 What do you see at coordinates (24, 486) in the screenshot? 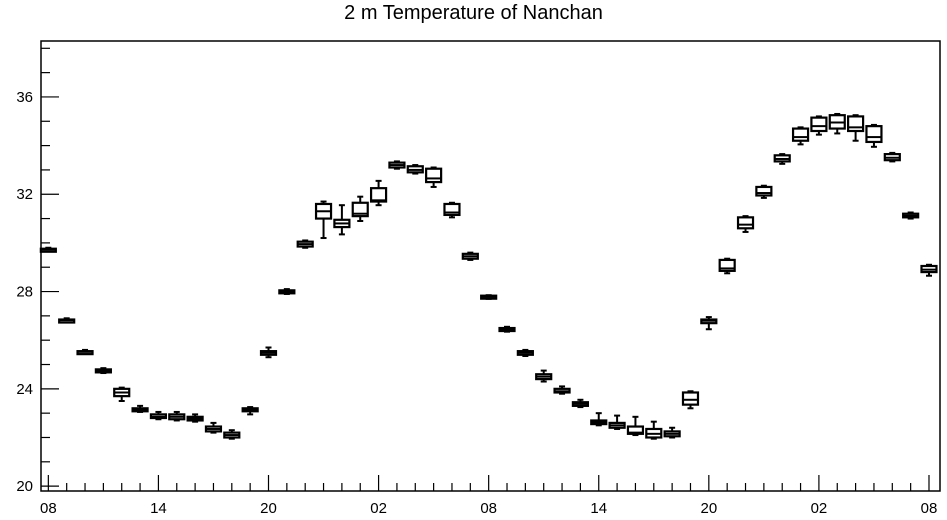
I see `y-tick-label: 20` at bounding box center [24, 486].